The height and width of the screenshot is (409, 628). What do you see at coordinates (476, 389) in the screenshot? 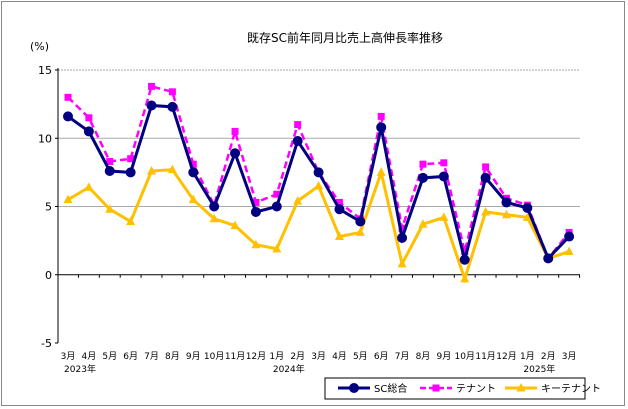
I see `legend-label: テナント` at bounding box center [476, 389].